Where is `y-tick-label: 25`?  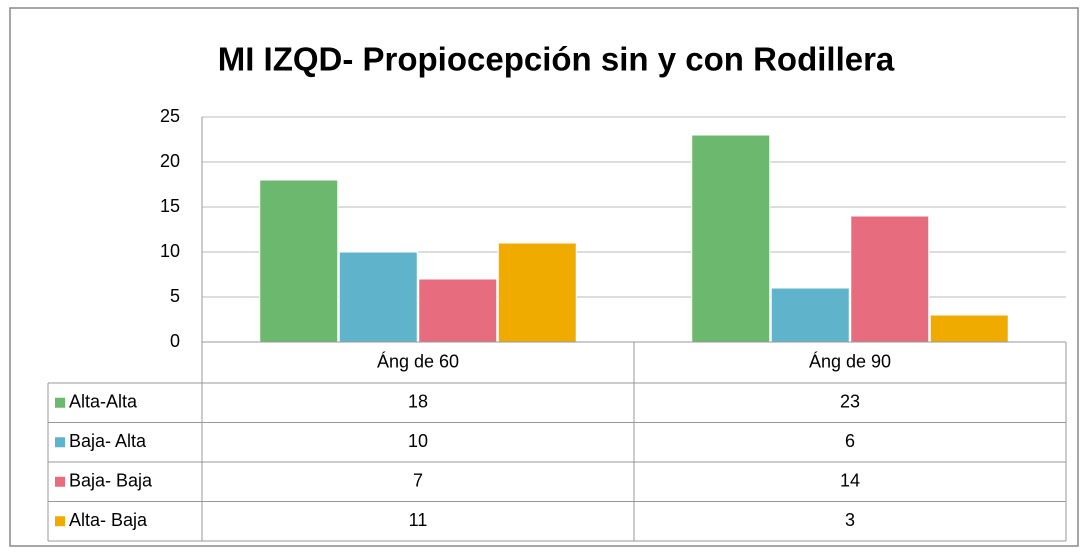
y-tick-label: 25 is located at coordinates (170, 116).